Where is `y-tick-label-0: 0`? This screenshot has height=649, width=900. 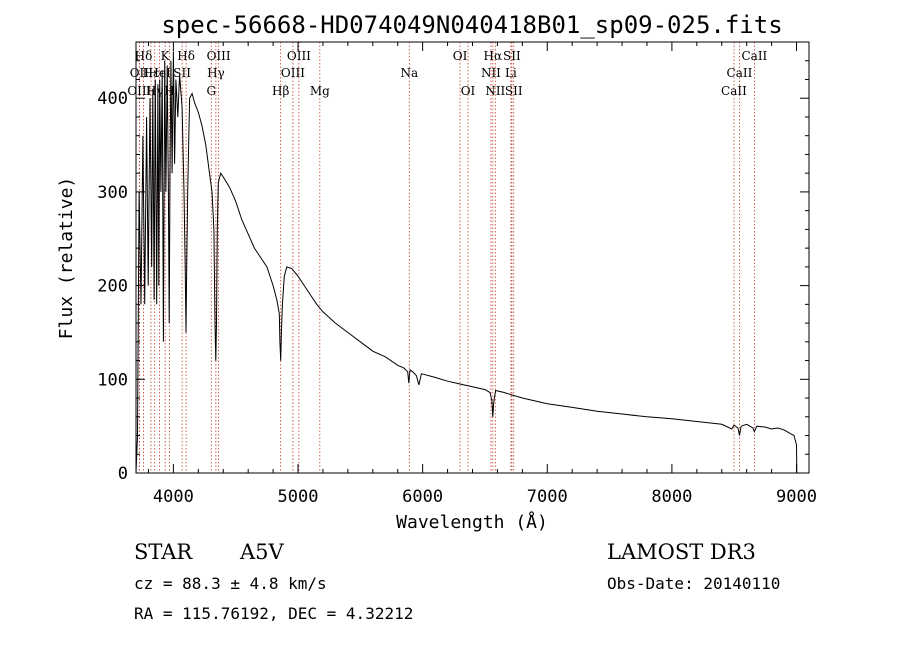
y-tick-label-0: 0 is located at coordinates (123, 474).